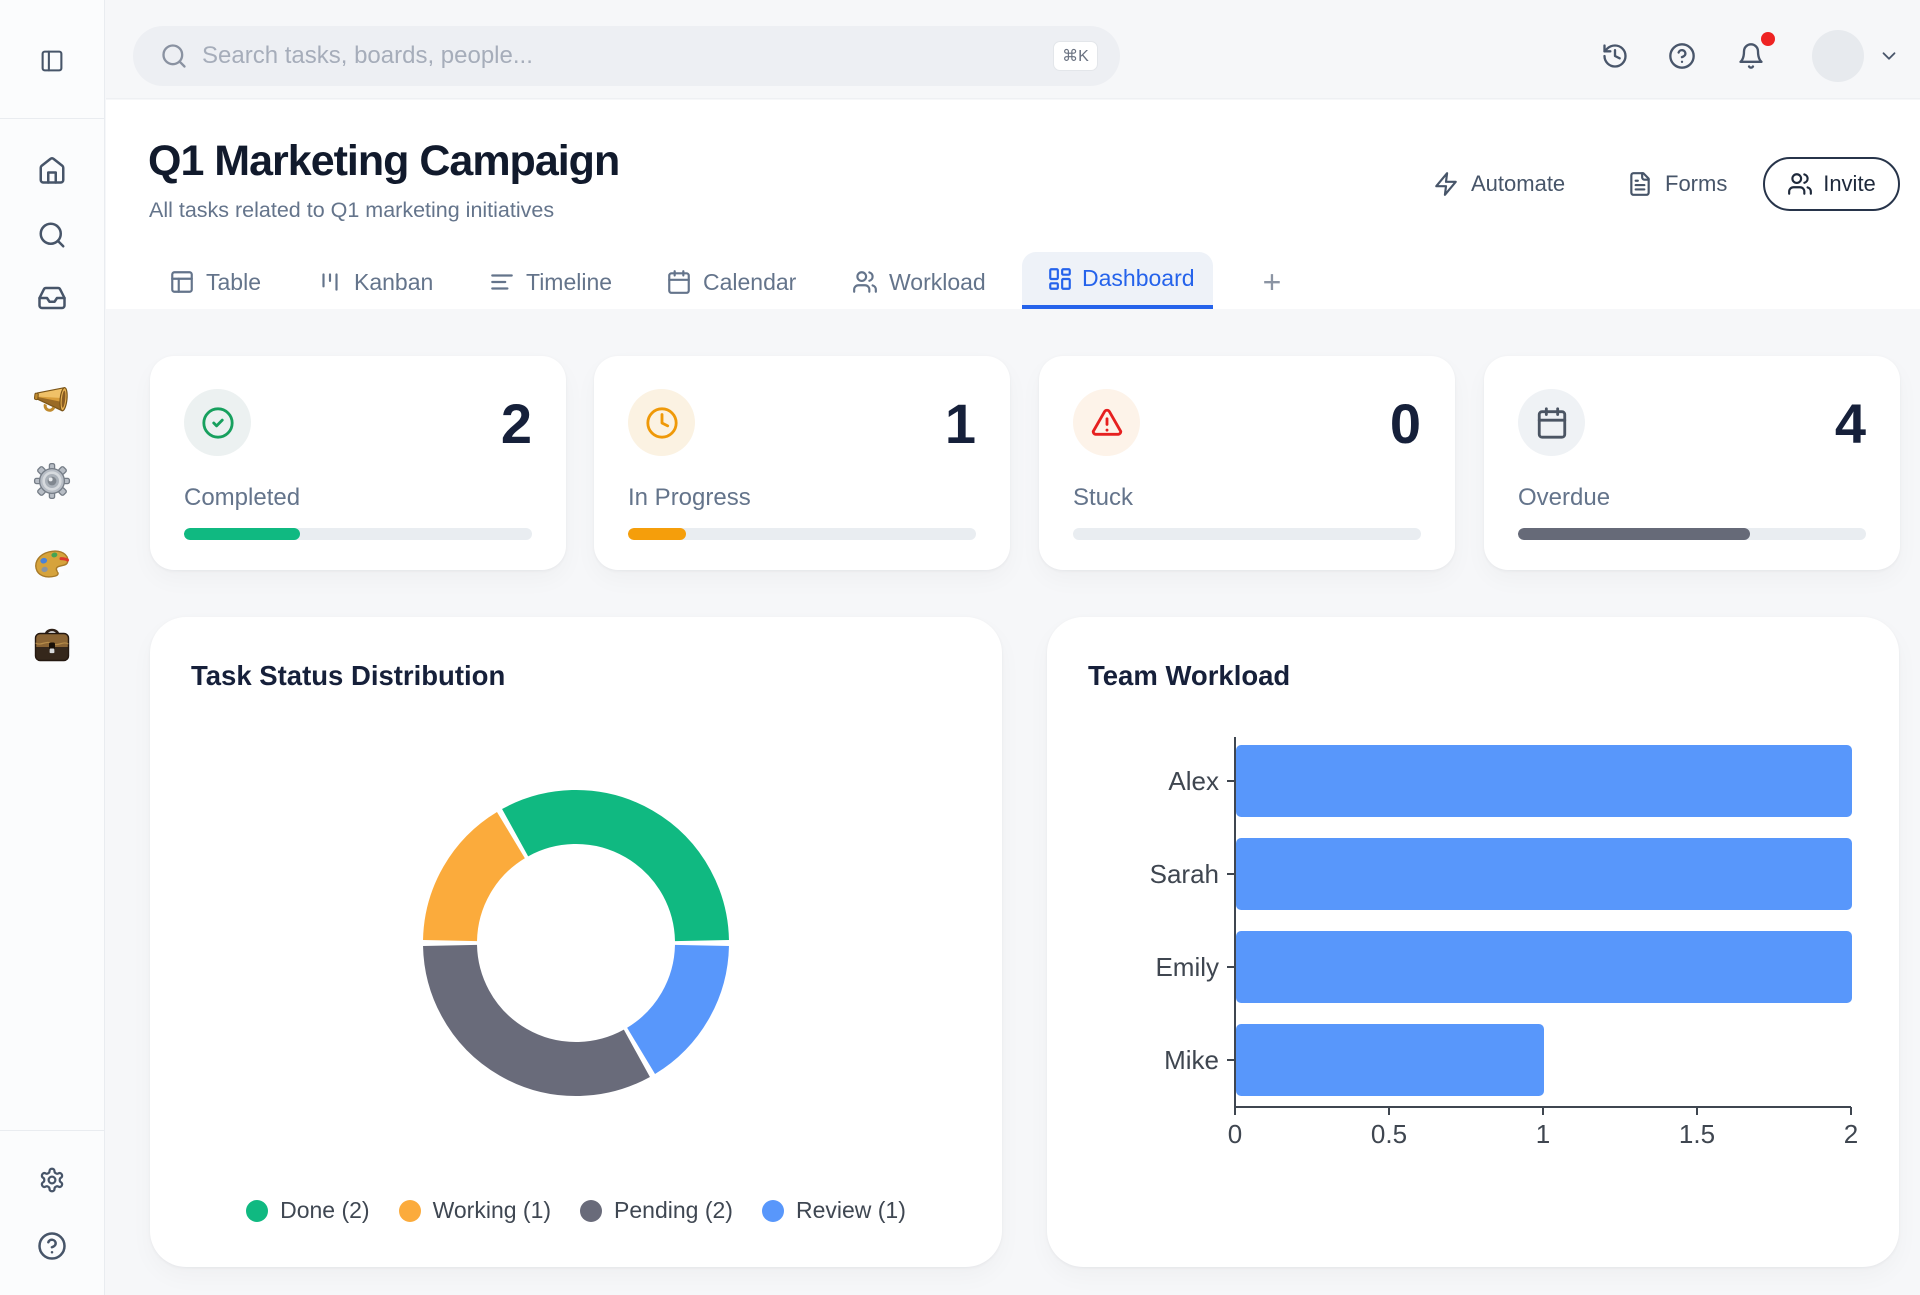 This screenshot has width=1920, height=1295. What do you see at coordinates (1193, 781) in the screenshot?
I see `svg-text: Alex` at bounding box center [1193, 781].